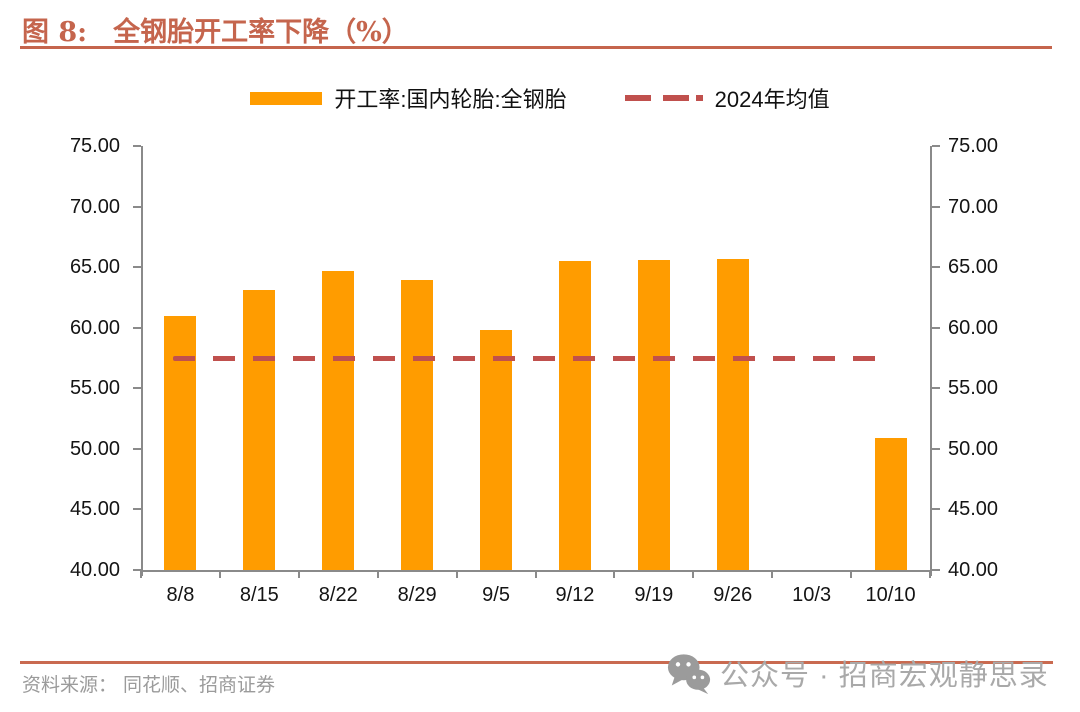 The width and height of the screenshot is (1080, 712). I want to click on avg-line-swatch, so click(663, 98).